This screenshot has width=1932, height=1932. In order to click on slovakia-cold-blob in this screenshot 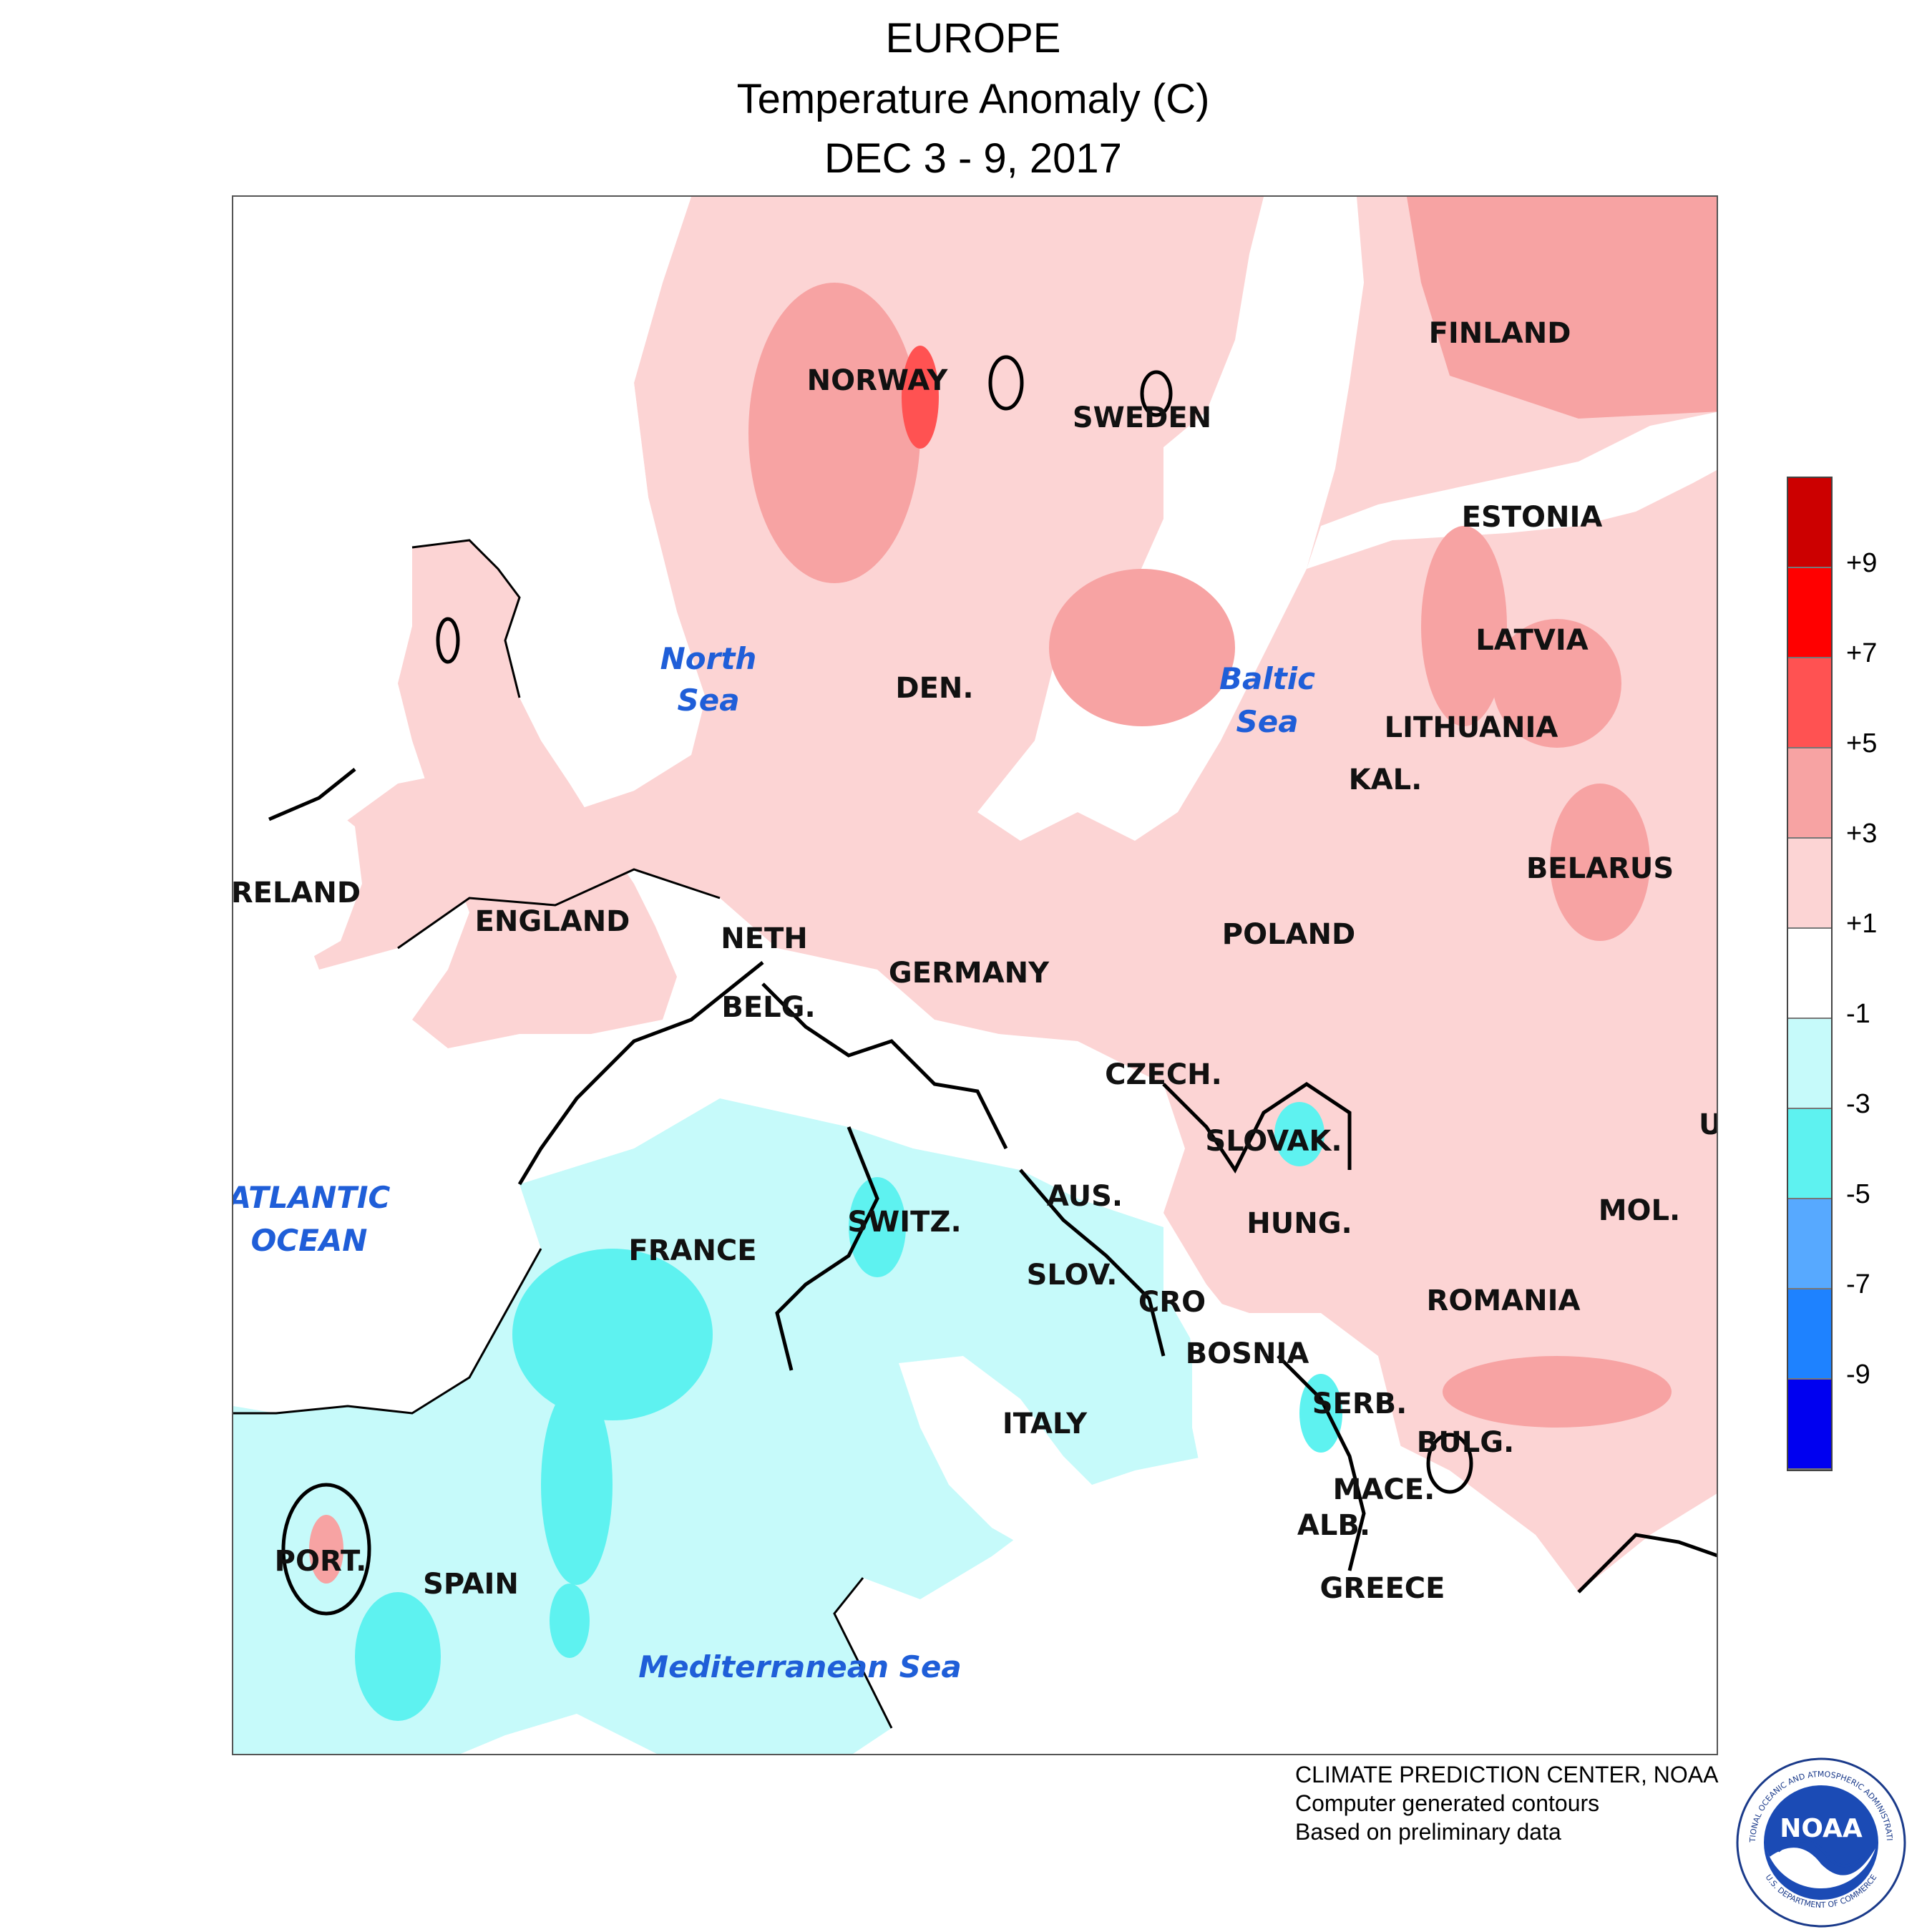, I will do `click(1299, 1134)`.